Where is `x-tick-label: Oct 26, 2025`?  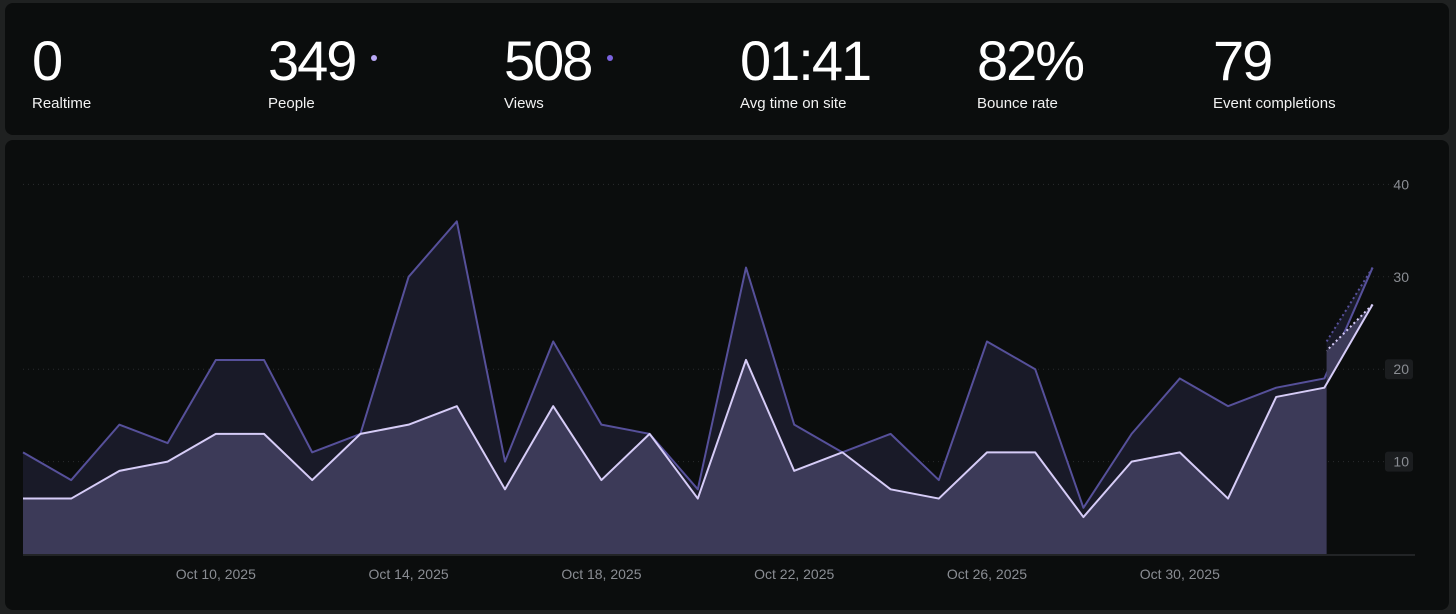
x-tick-label: Oct 26, 2025 is located at coordinates (987, 574).